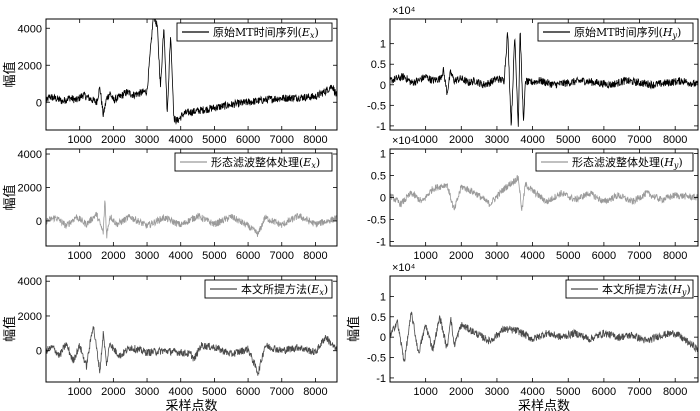 This screenshot has width=700, height=411. I want to click on legend: 形态滤波整体处理(Hy), so click(614, 162).